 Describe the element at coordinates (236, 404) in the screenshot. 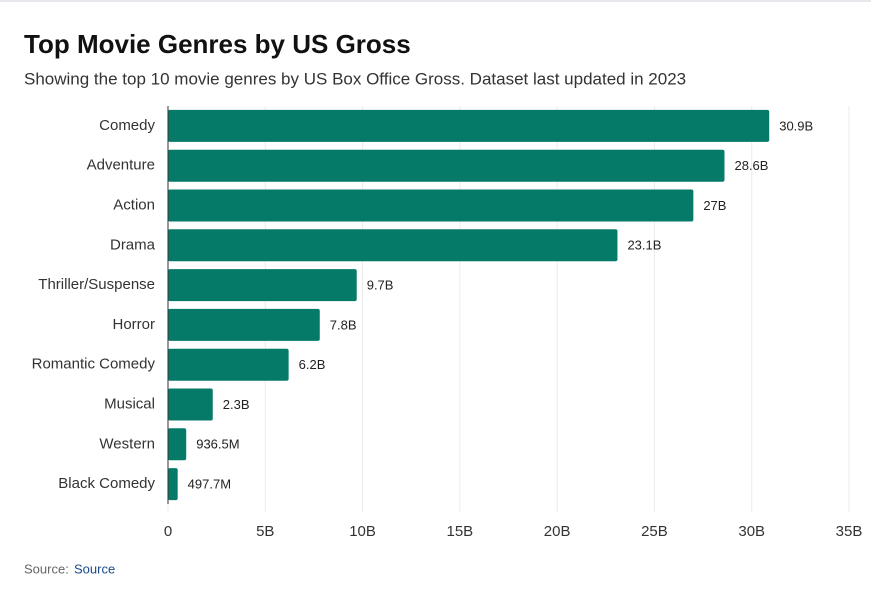

I see `value-label: 2.3B` at that location.